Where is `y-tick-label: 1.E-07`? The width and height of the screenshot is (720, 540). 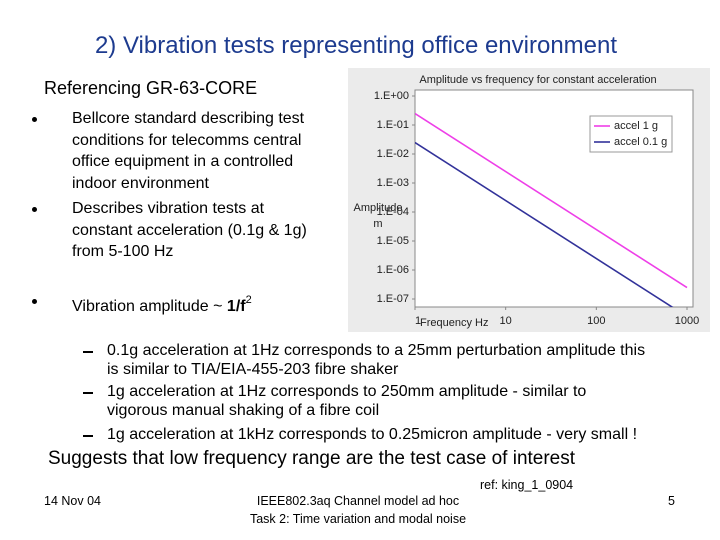
y-tick-label: 1.E-07 is located at coordinates (393, 299).